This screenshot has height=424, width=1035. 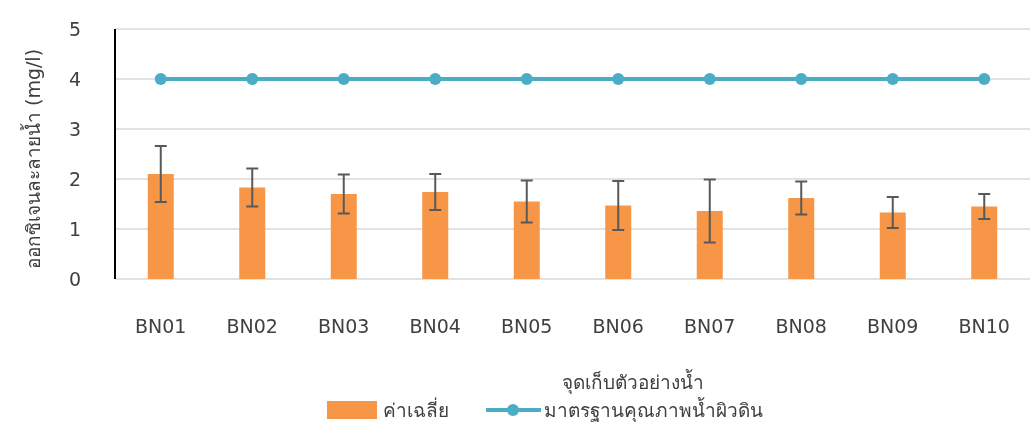 What do you see at coordinates (75, 129) in the screenshot?
I see `y-tick-label: 3` at bounding box center [75, 129].